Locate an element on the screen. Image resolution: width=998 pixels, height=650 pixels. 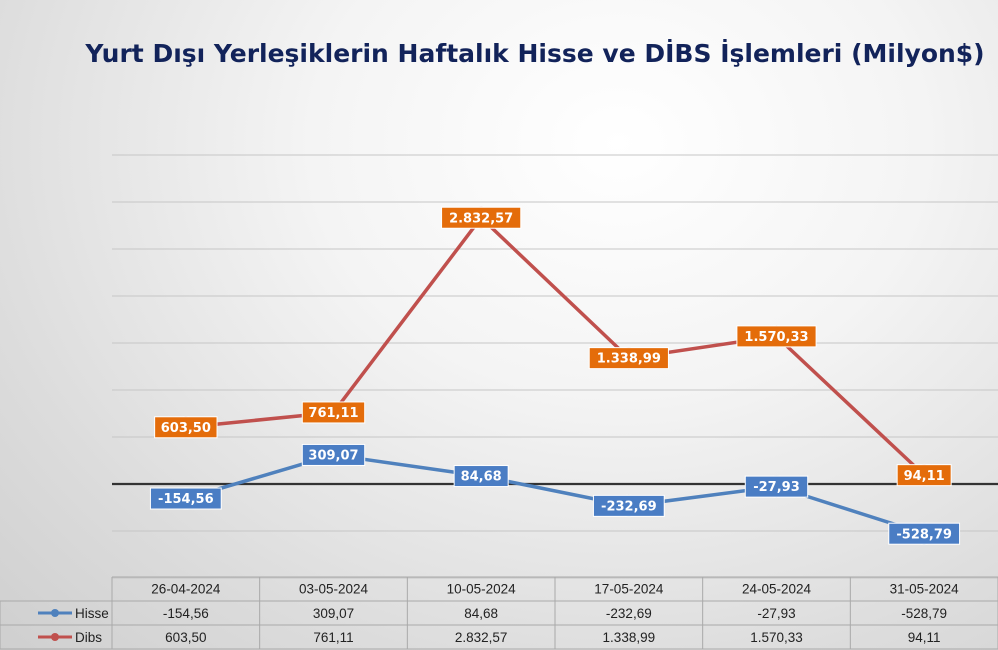
table-cell: 1.570,33 is located at coordinates (776, 637).